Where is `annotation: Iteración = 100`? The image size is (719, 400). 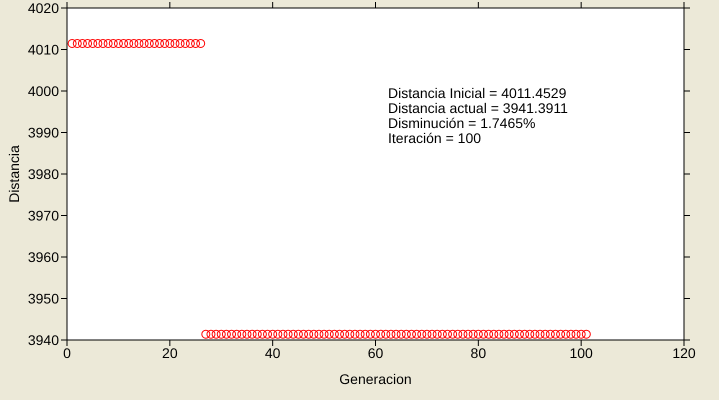
annotation: Iteración = 100 is located at coordinates (435, 138).